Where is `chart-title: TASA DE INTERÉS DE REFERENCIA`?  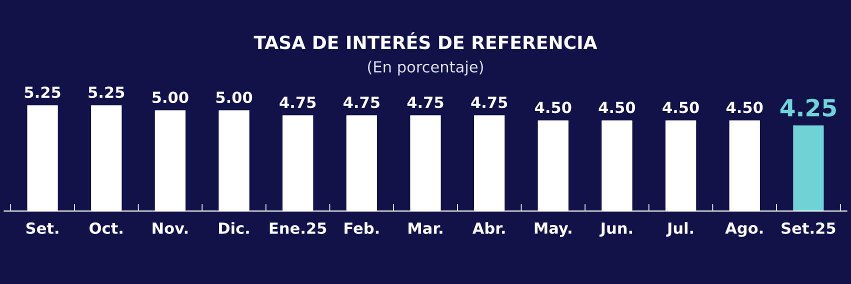
chart-title: TASA DE INTERÉS DE REFERENCIA is located at coordinates (426, 41).